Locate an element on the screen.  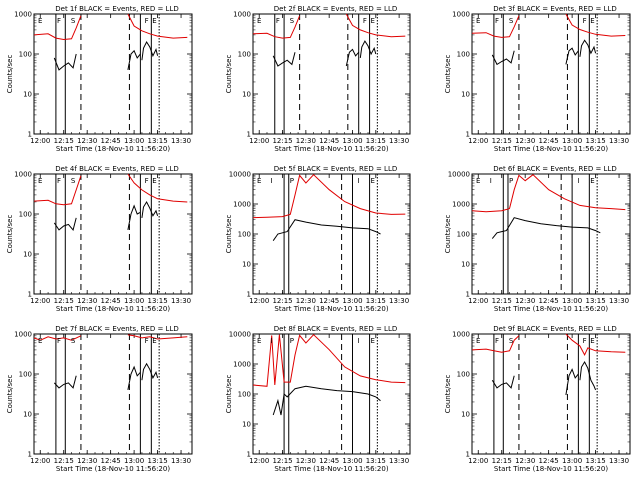
panel-title: Det 5f BLACK = Events, RED = LLD is located at coordinates (335, 169).